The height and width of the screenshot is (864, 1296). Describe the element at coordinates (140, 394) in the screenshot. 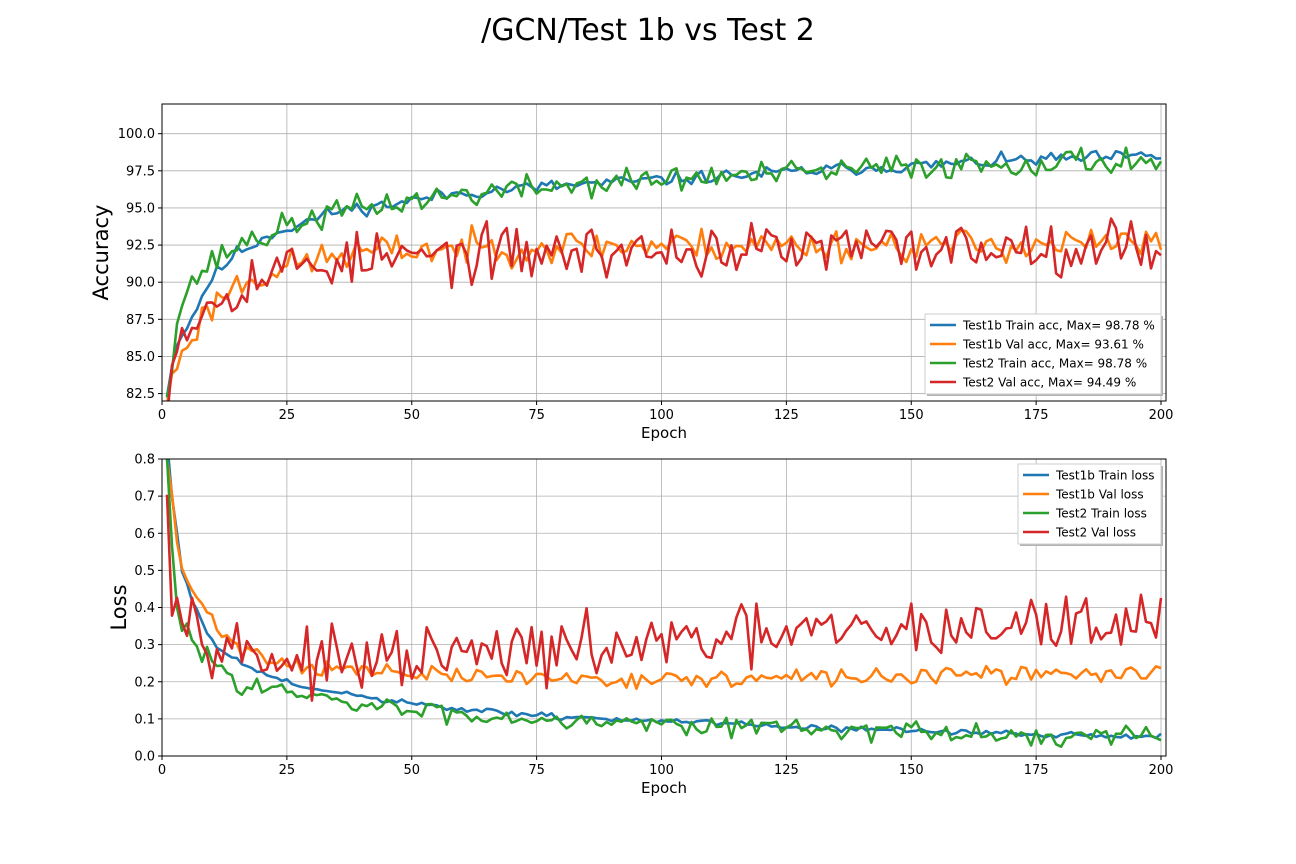

I see `y-tick-label: 82.5` at that location.